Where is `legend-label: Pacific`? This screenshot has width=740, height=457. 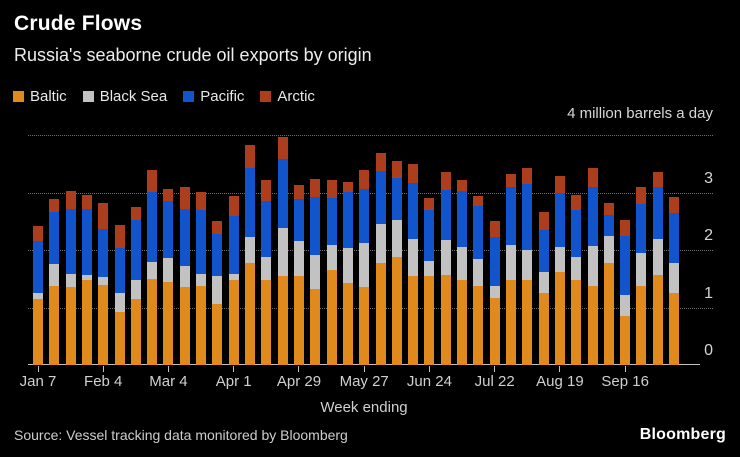 legend-label: Pacific is located at coordinates (222, 96).